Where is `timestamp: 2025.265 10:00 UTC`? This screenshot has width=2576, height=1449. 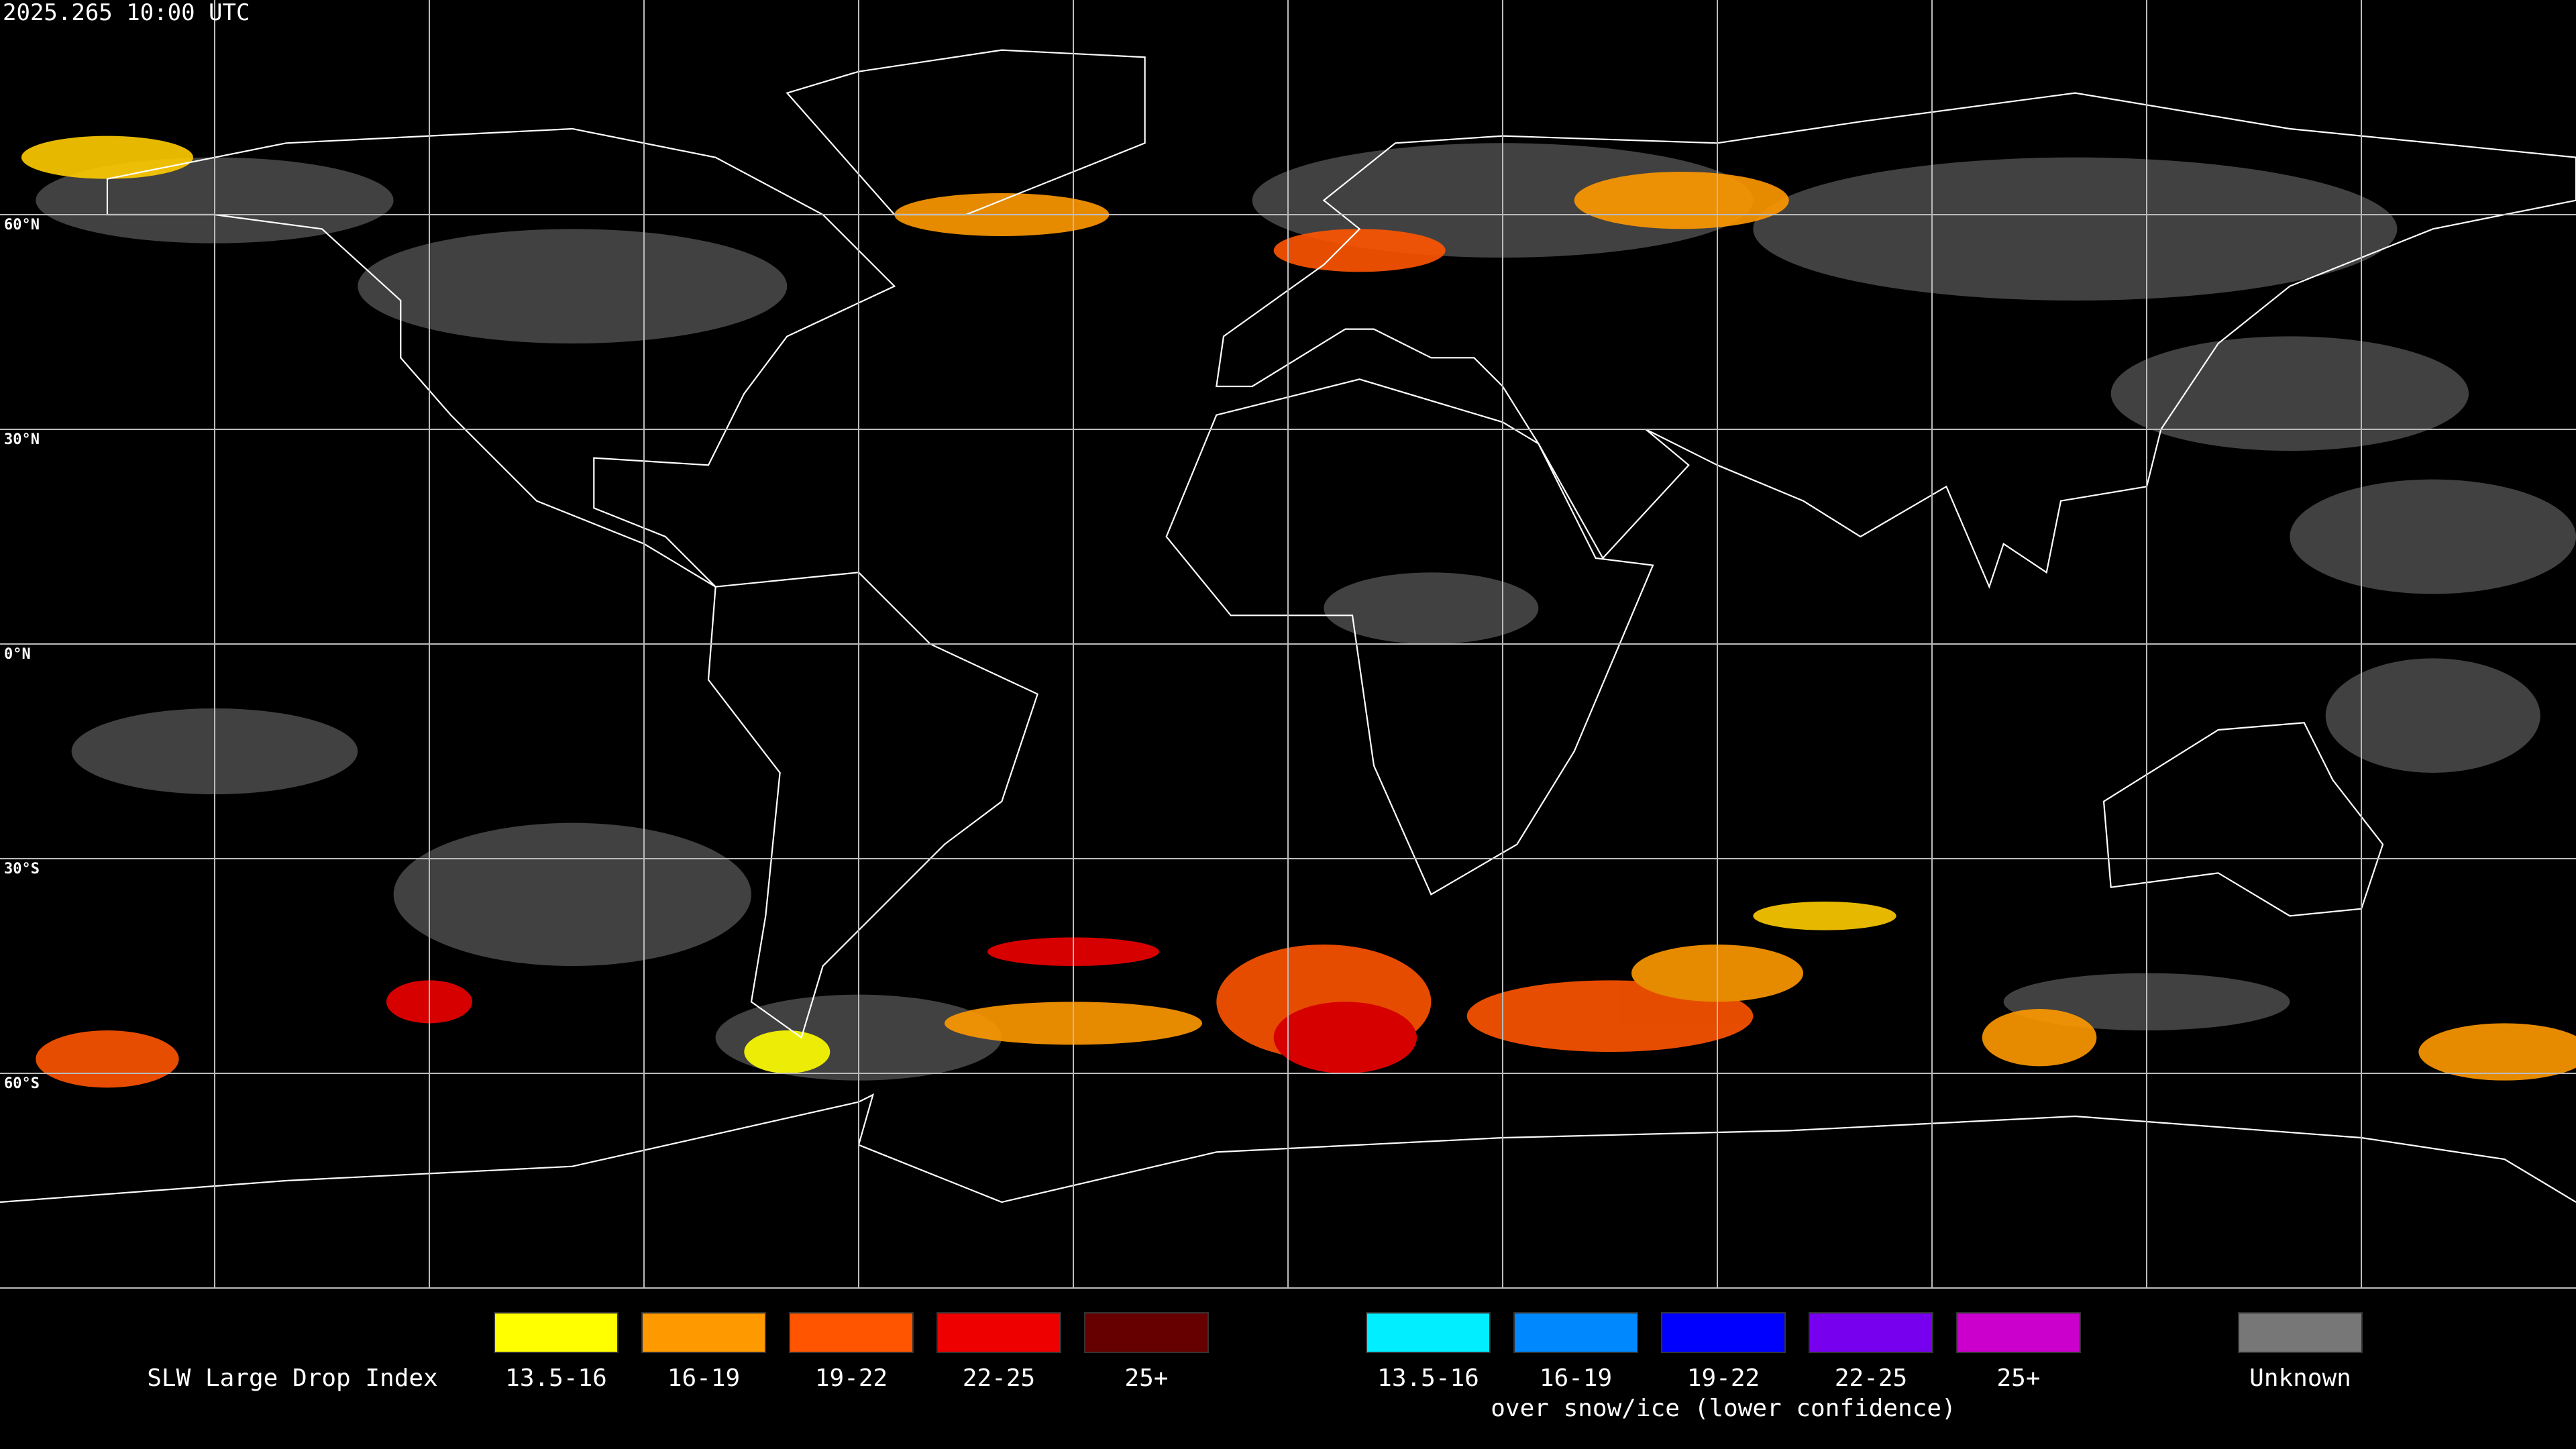 timestamp: 2025.265 10:00 UTC is located at coordinates (126, 13).